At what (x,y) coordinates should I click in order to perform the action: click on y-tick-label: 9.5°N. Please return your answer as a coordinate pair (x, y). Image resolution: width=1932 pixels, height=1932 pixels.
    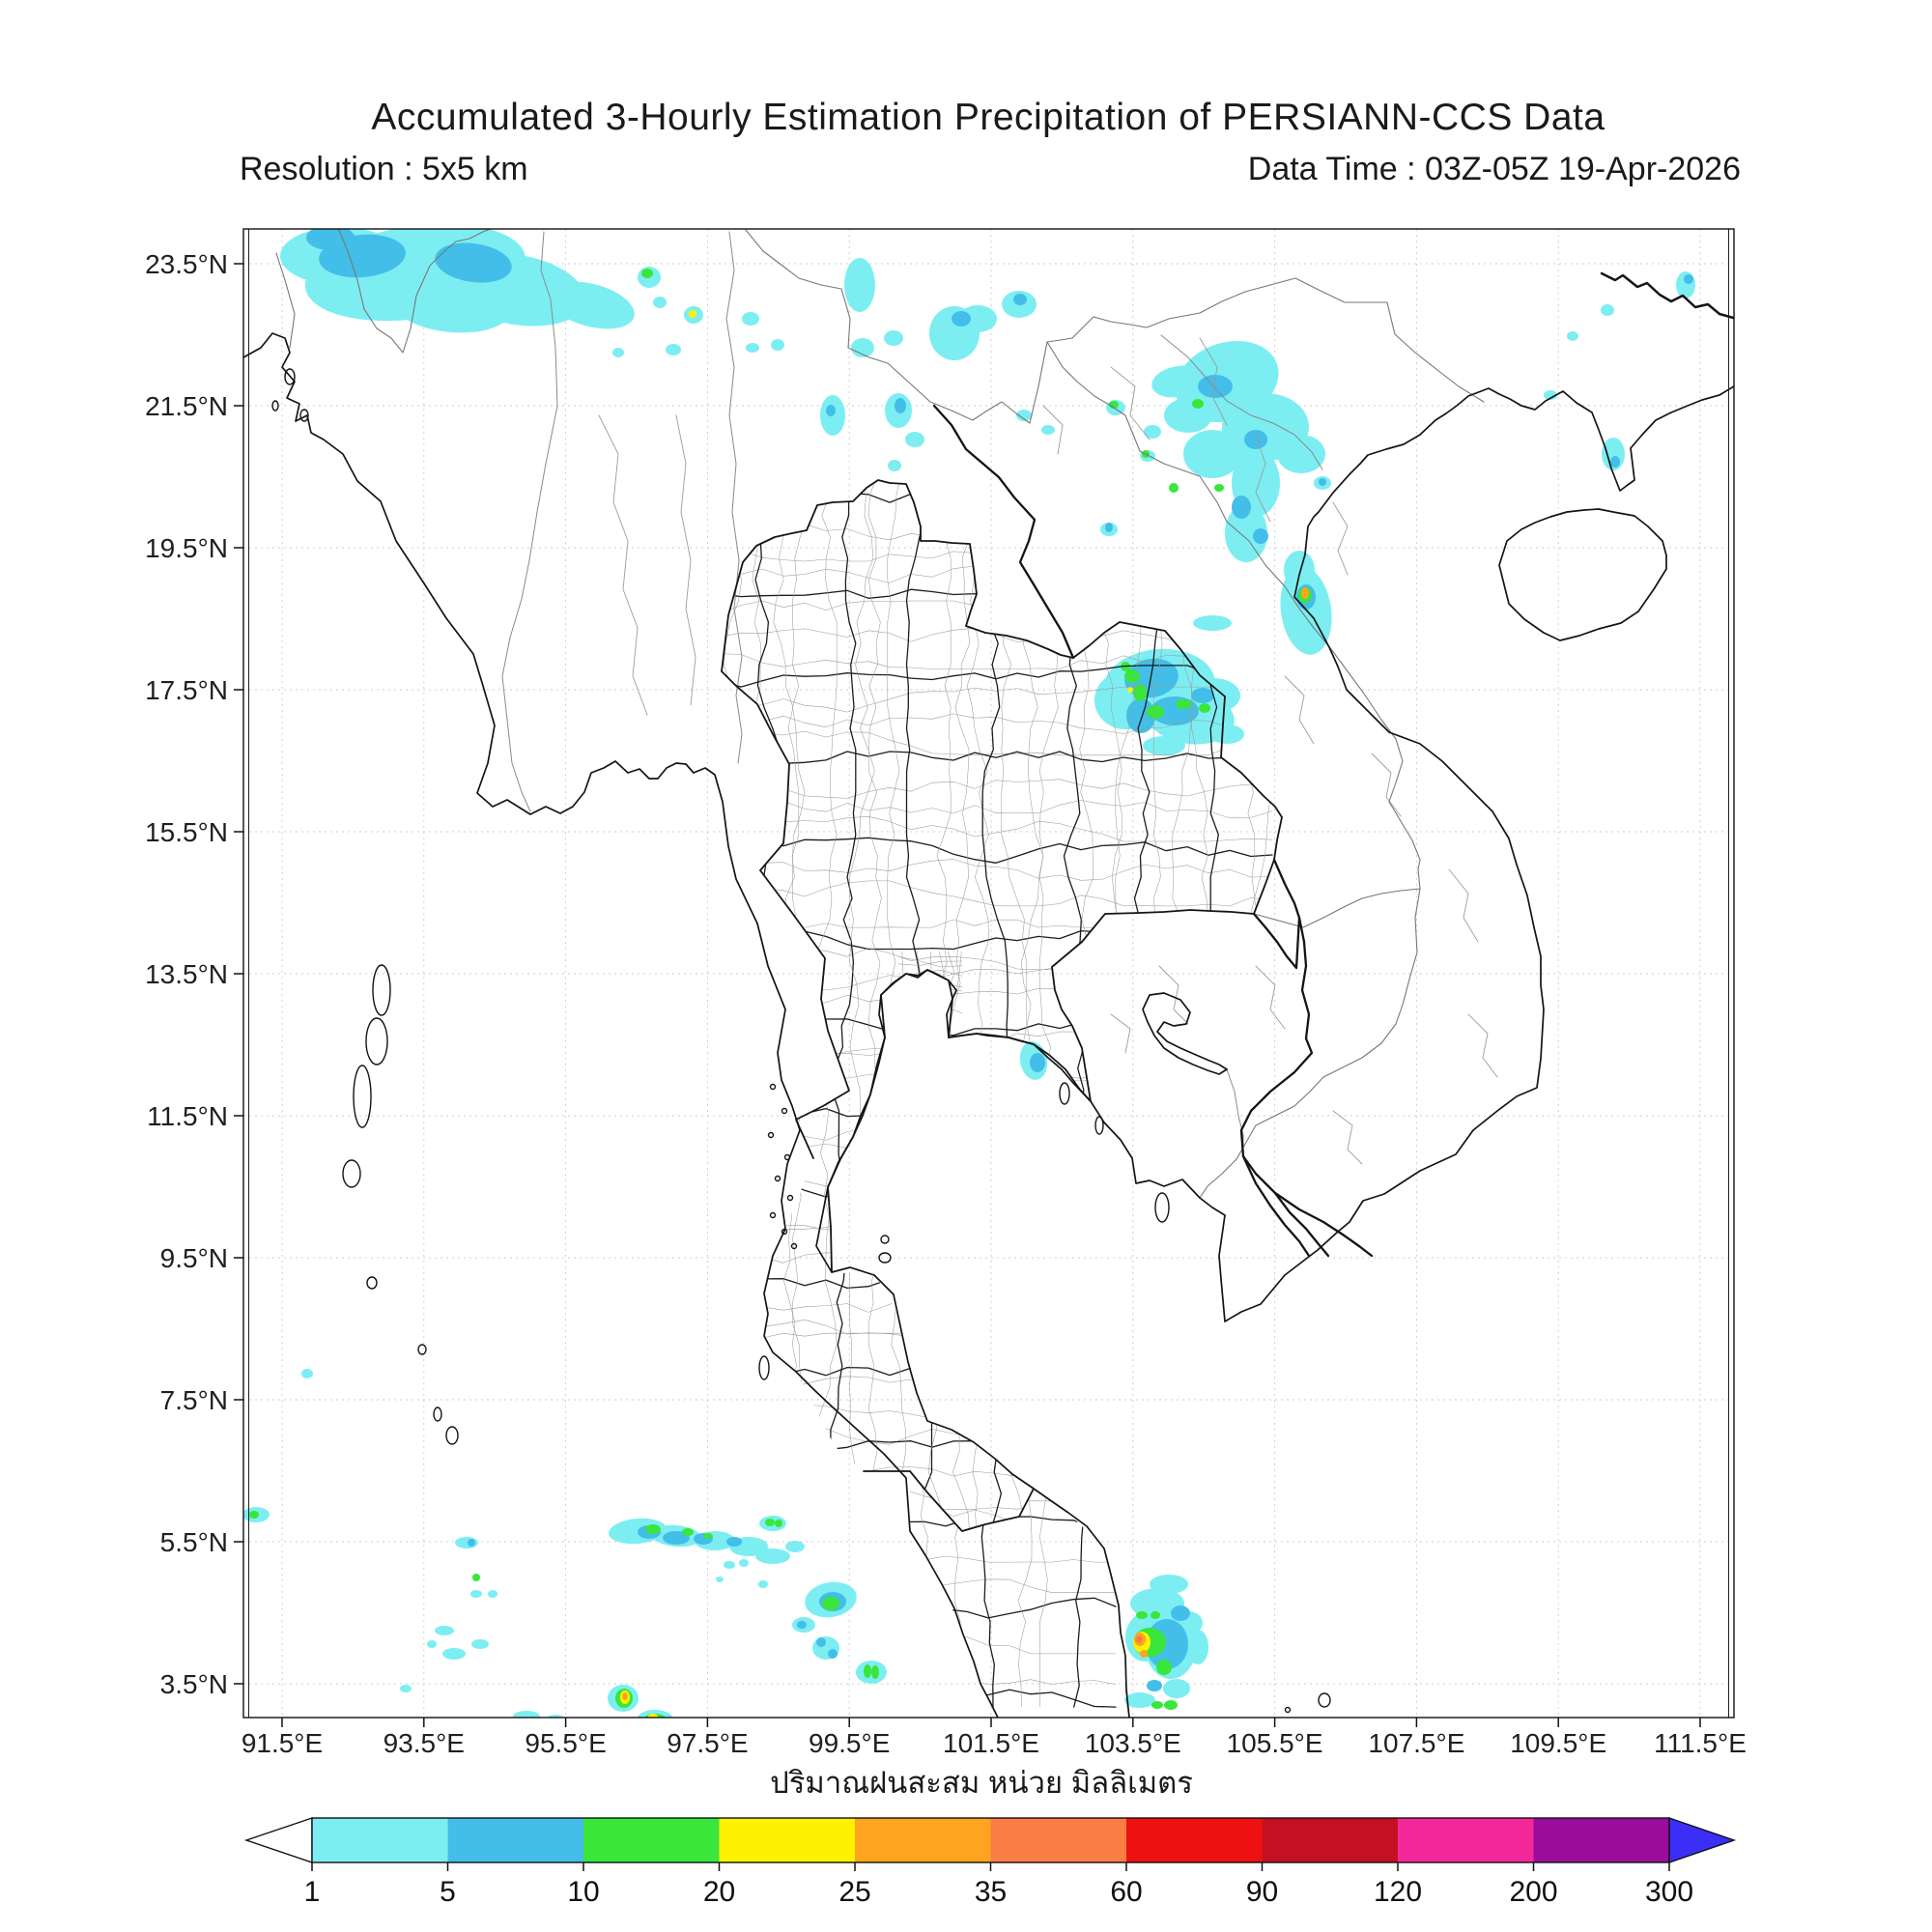
    Looking at the image, I should click on (194, 1258).